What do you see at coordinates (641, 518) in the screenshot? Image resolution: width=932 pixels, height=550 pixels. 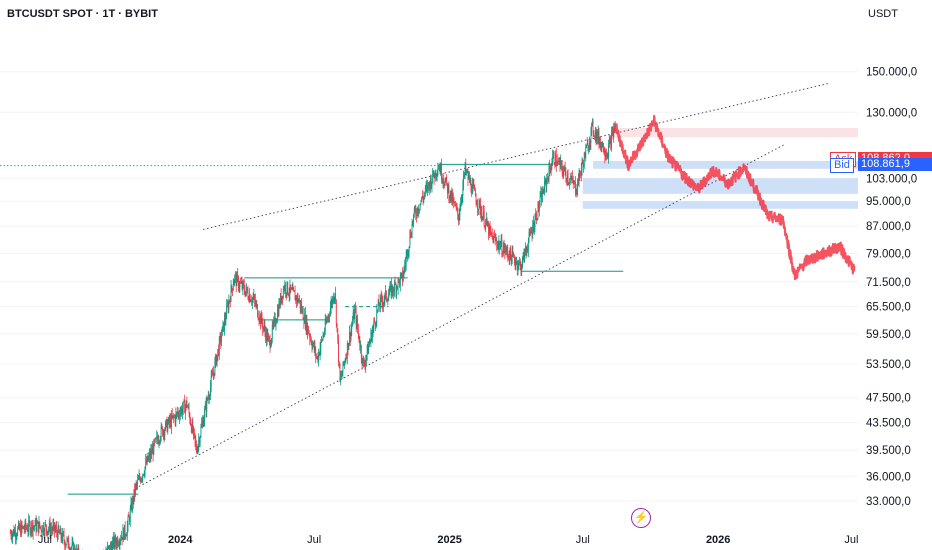 I see `lightning-bolt-icon: ⚡` at bounding box center [641, 518].